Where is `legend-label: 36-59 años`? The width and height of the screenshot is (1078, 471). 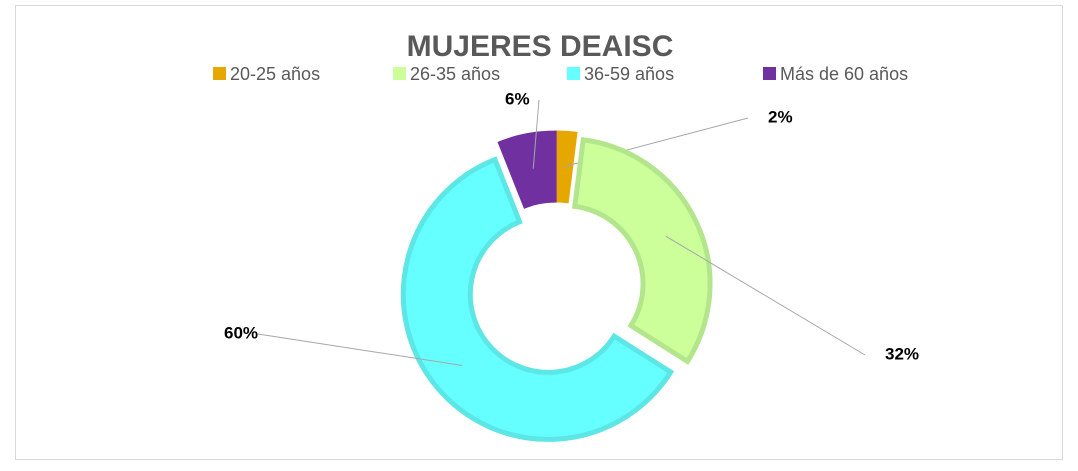
legend-label: 36-59 años is located at coordinates (629, 74).